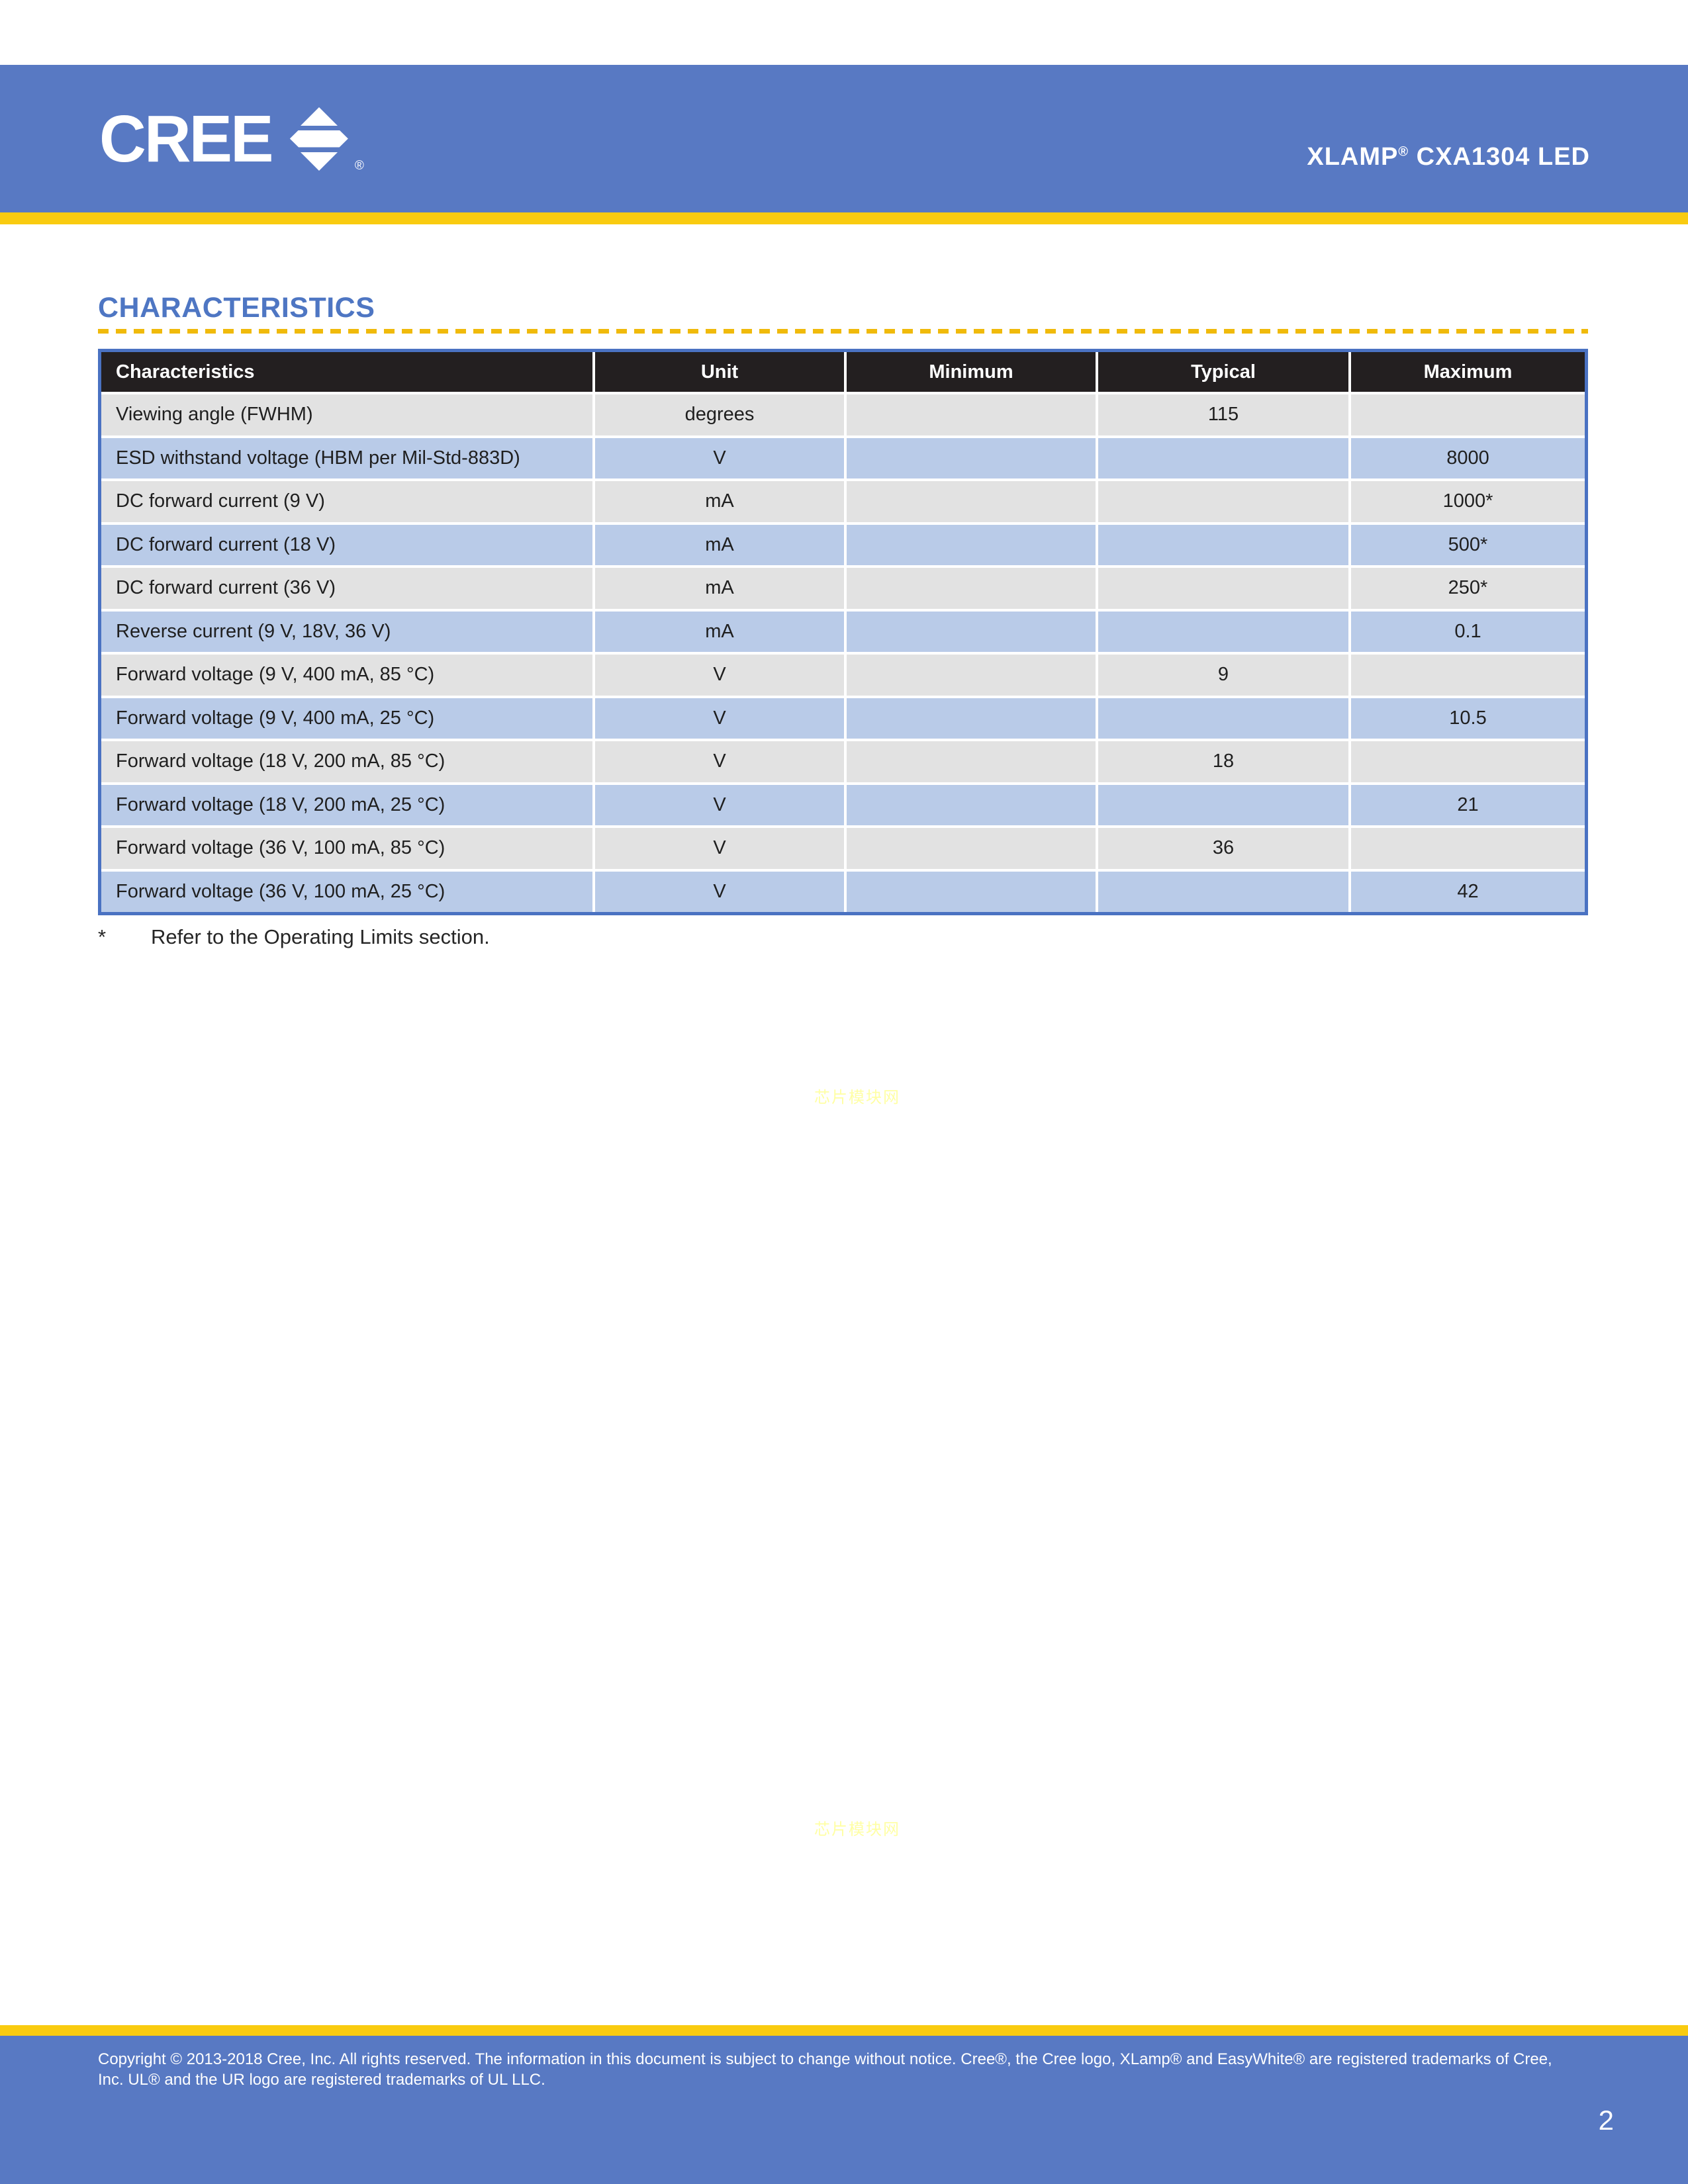  I want to click on column-header-unit: Unit, so click(718, 372).